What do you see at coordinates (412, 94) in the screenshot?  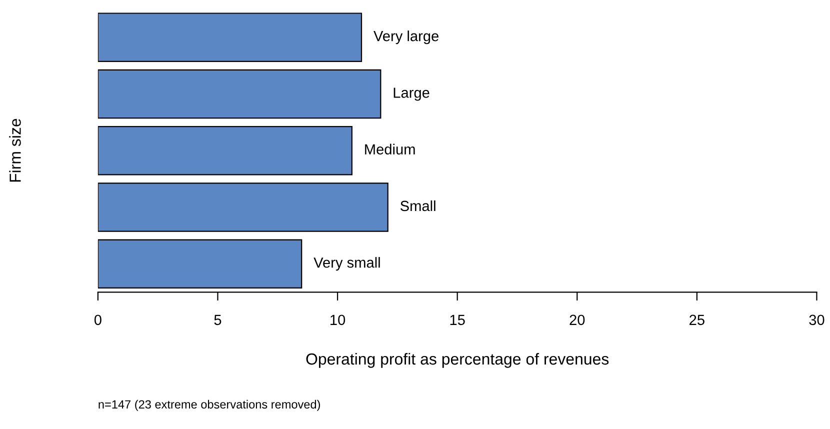 I see `y-tick-label: Large` at bounding box center [412, 94].